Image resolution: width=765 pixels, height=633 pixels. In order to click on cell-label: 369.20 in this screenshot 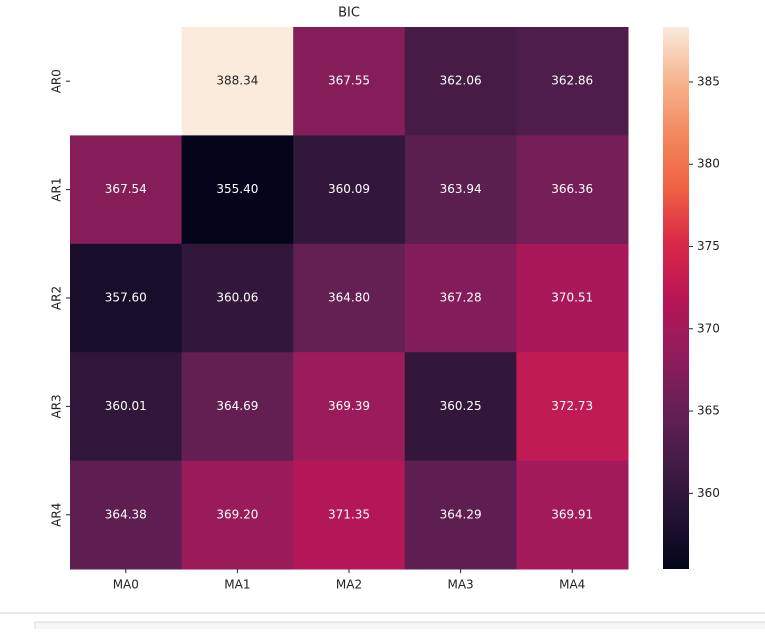, I will do `click(237, 514)`.